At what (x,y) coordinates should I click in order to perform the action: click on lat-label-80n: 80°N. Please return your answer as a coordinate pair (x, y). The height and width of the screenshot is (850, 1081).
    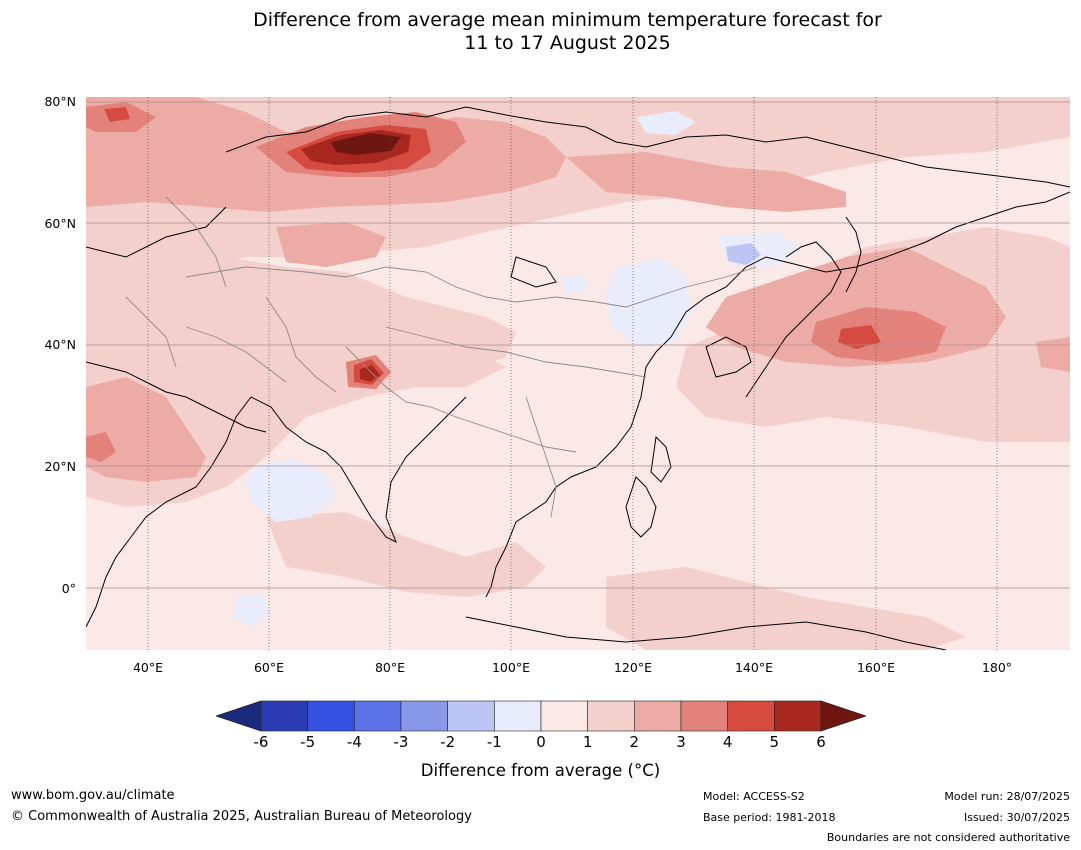
    Looking at the image, I should click on (60, 101).